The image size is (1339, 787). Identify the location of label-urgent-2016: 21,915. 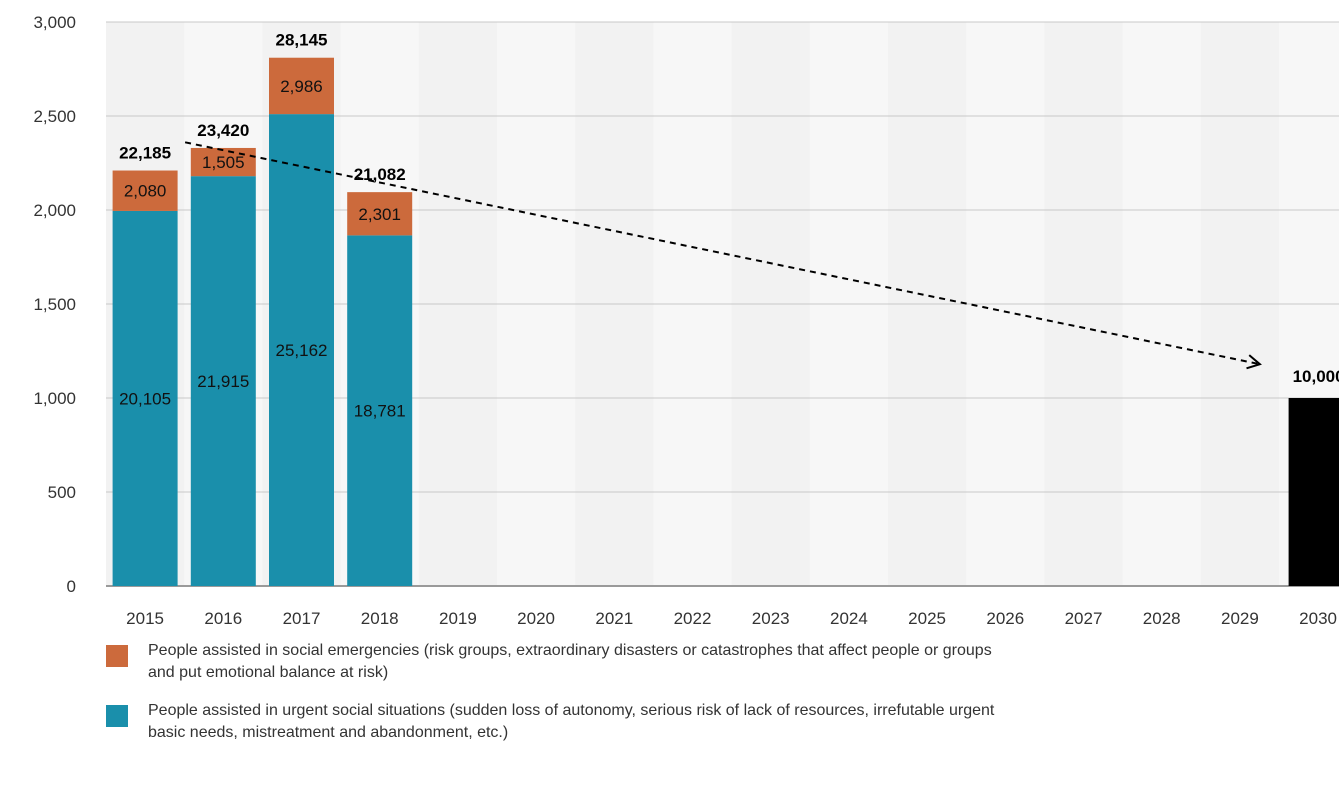
(223, 381).